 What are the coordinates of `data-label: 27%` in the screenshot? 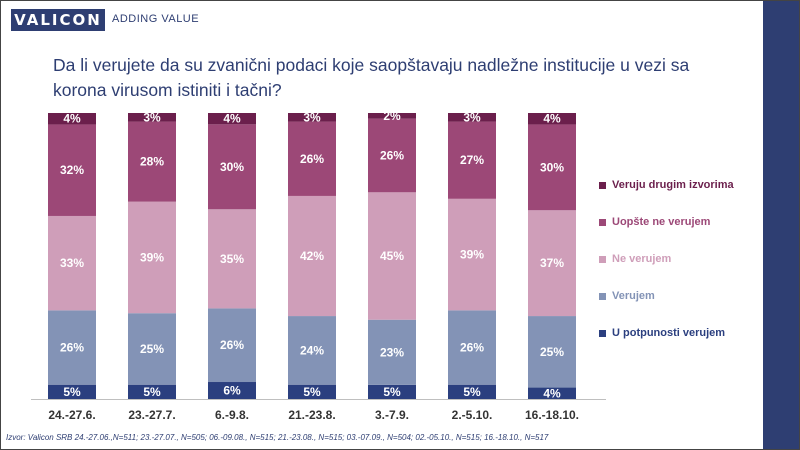 It's located at (472, 160).